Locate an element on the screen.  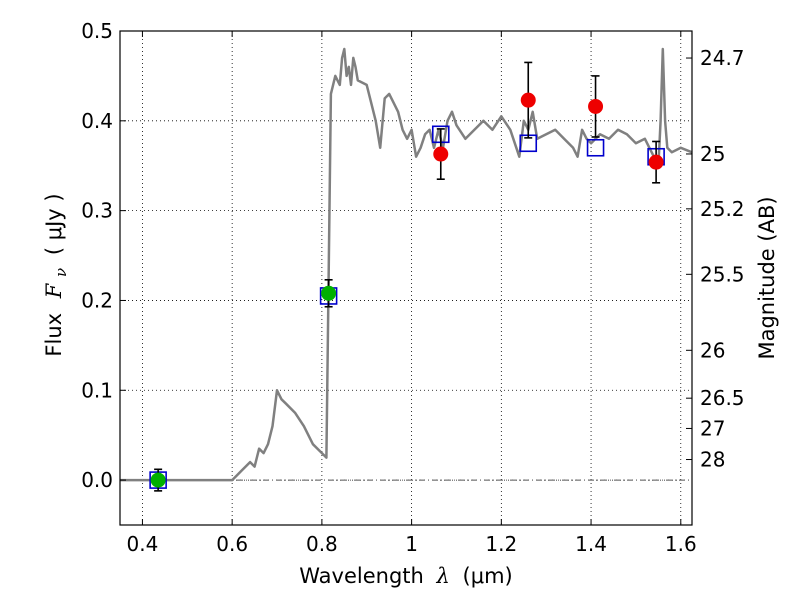
y-tick-label: 0.0 is located at coordinates (97, 480).